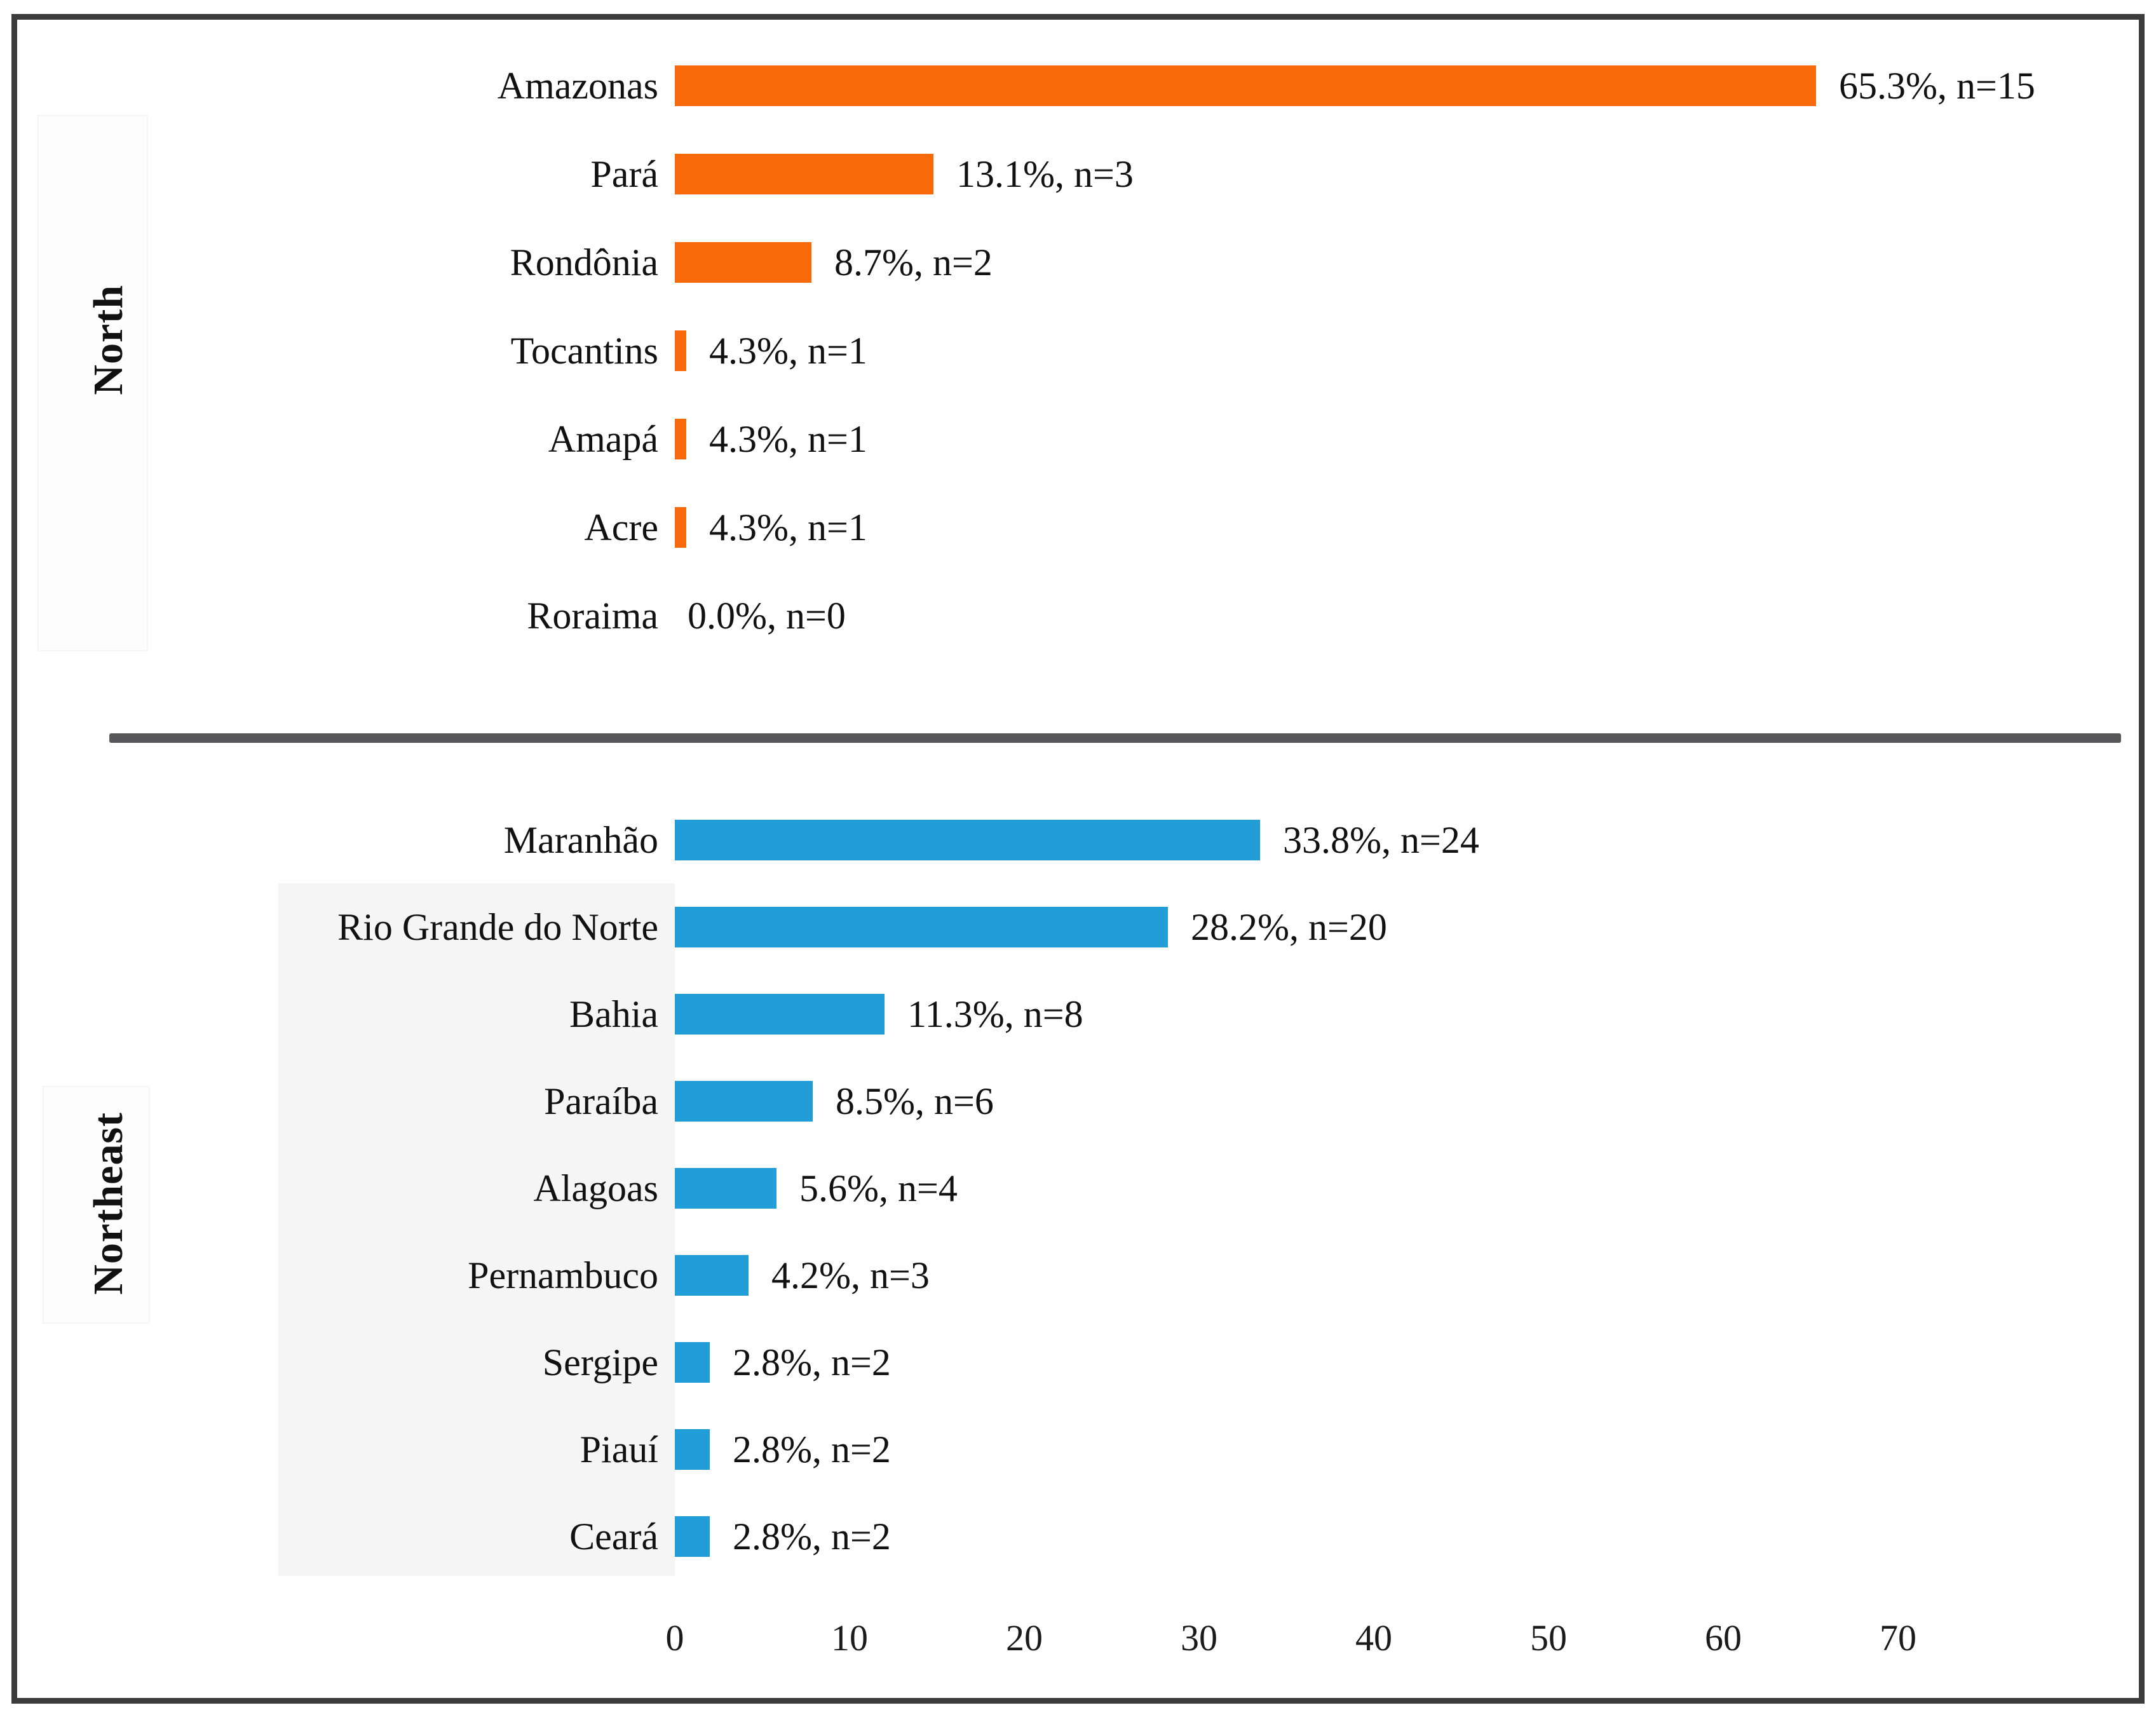 The image size is (2156, 1717). I want to click on x-axis-tick: 40, so click(1373, 1638).